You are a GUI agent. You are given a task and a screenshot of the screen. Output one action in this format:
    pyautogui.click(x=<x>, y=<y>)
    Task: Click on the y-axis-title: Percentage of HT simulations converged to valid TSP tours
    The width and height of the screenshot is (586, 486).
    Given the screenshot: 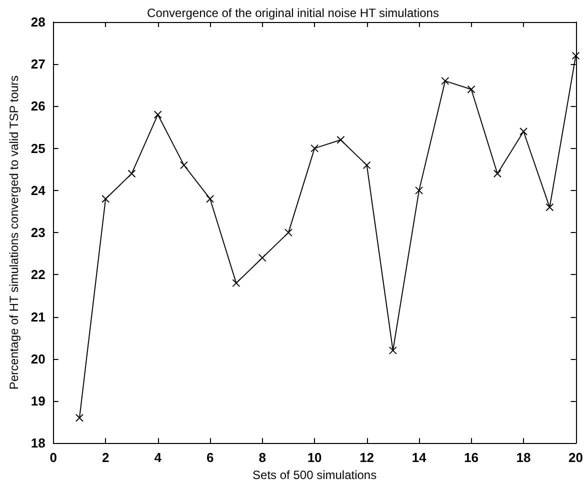 What is the action you would take?
    pyautogui.click(x=14, y=232)
    